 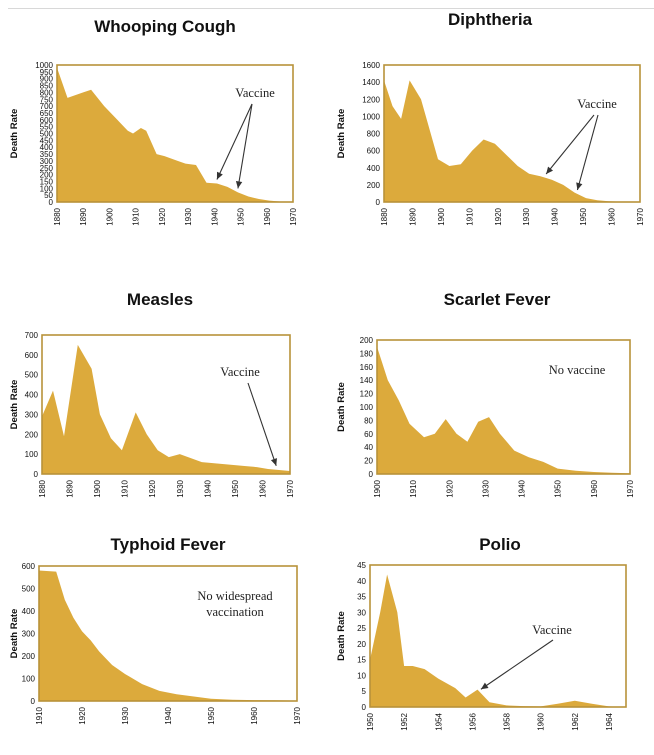 What do you see at coordinates (47, 168) in the screenshot?
I see `y-tick-label: 250` at bounding box center [47, 168].